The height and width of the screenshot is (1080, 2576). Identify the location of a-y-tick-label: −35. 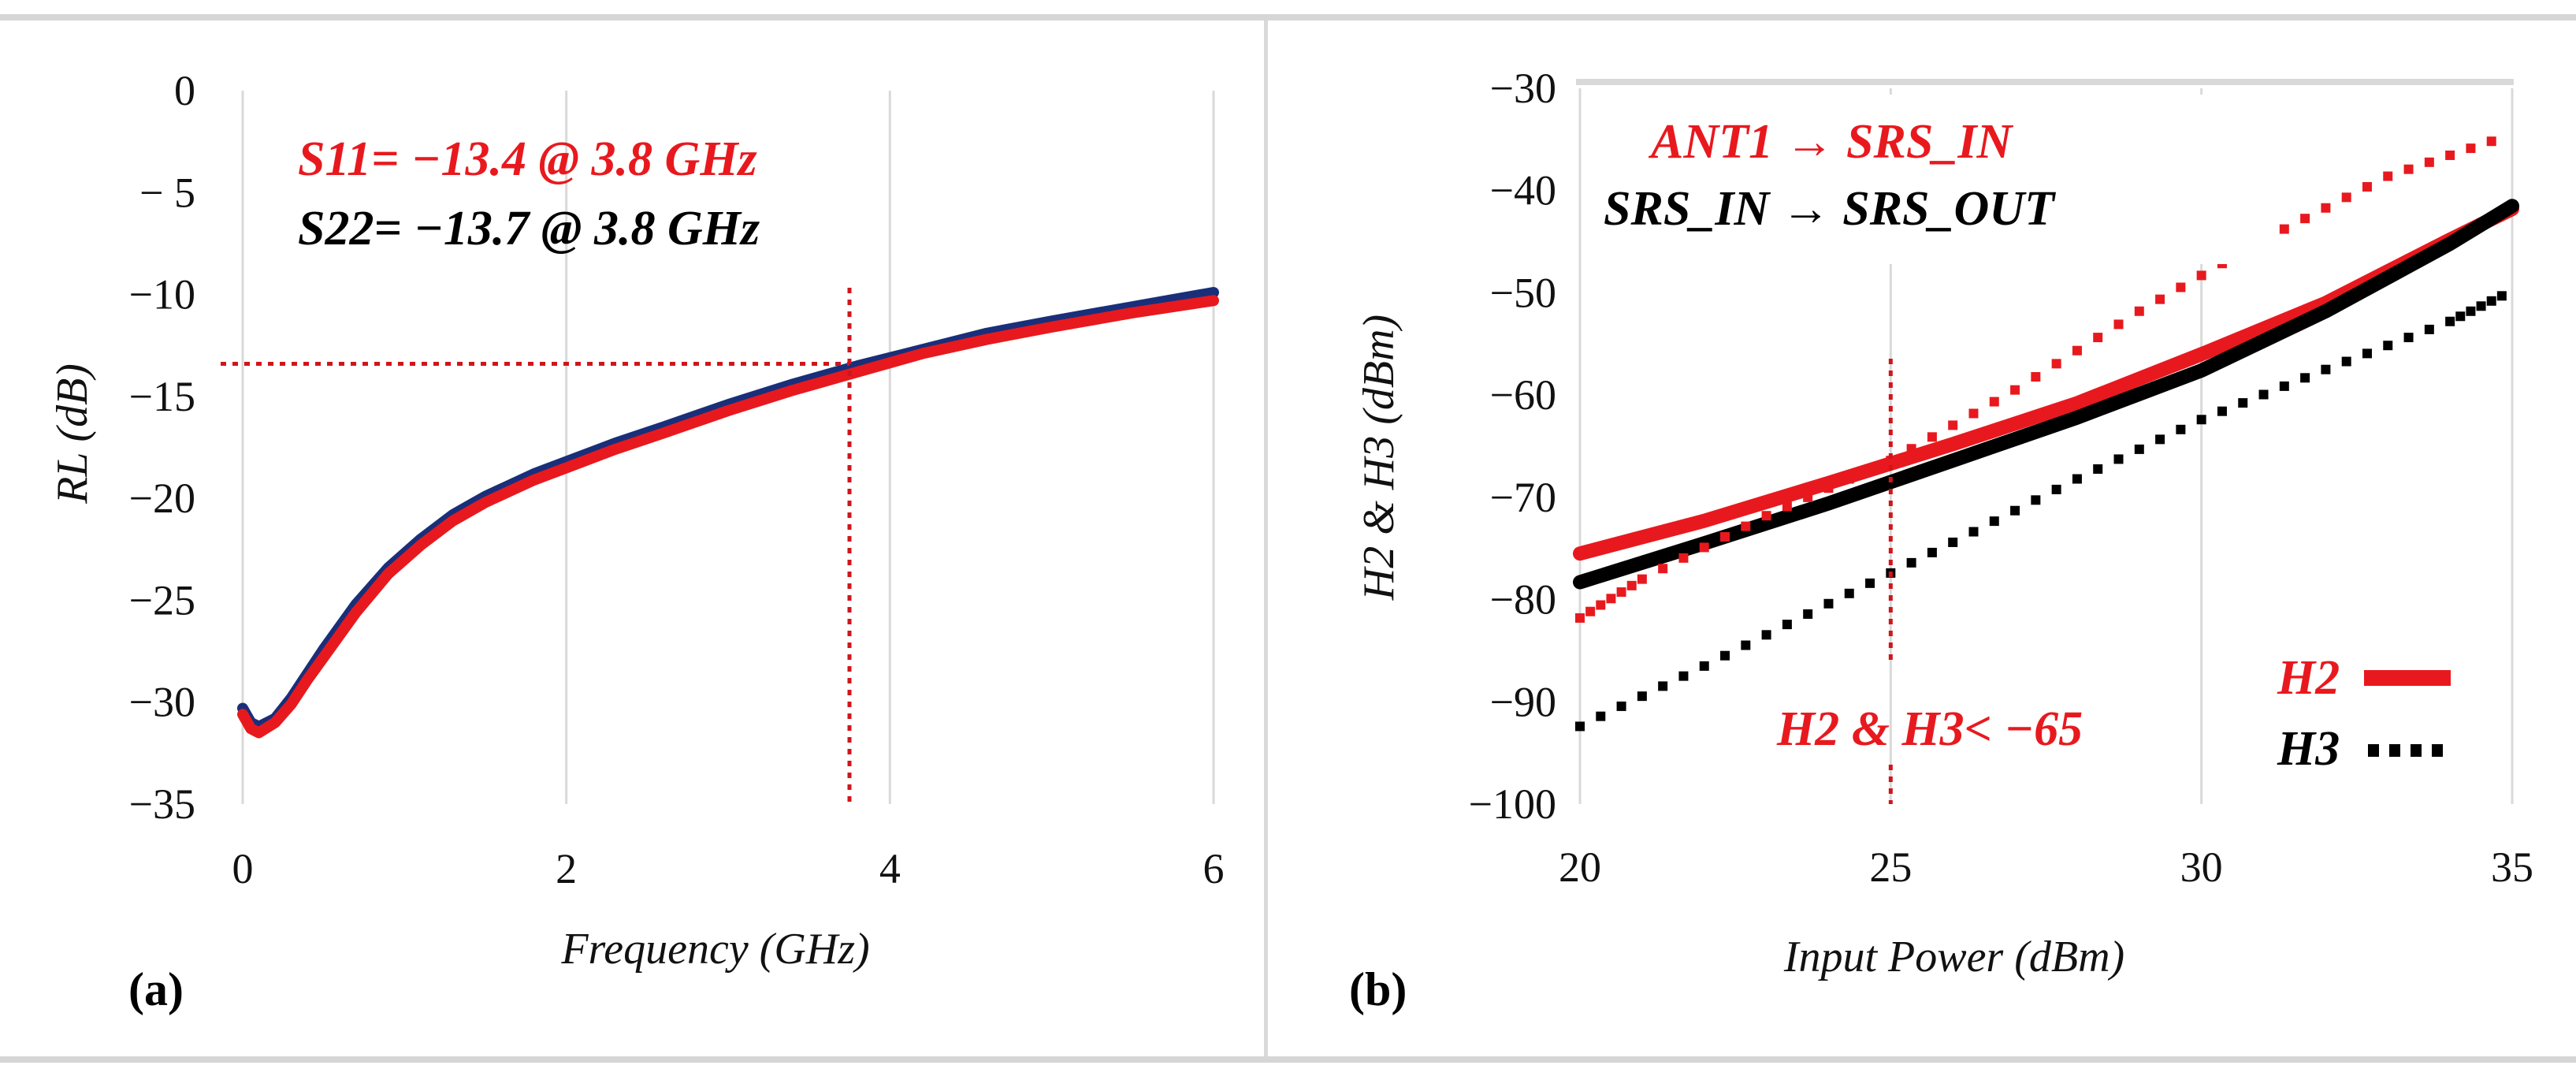
(162, 804).